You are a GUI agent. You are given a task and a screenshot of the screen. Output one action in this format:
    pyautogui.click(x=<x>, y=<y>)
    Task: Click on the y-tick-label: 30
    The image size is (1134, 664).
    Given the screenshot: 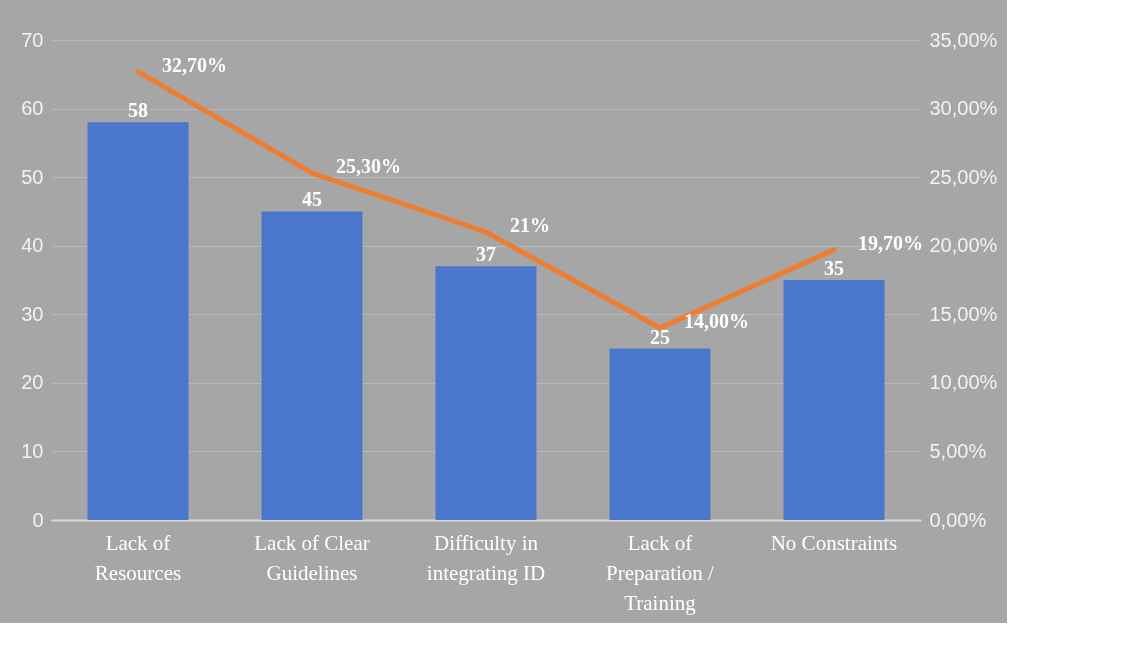 What is the action you would take?
    pyautogui.click(x=32, y=313)
    